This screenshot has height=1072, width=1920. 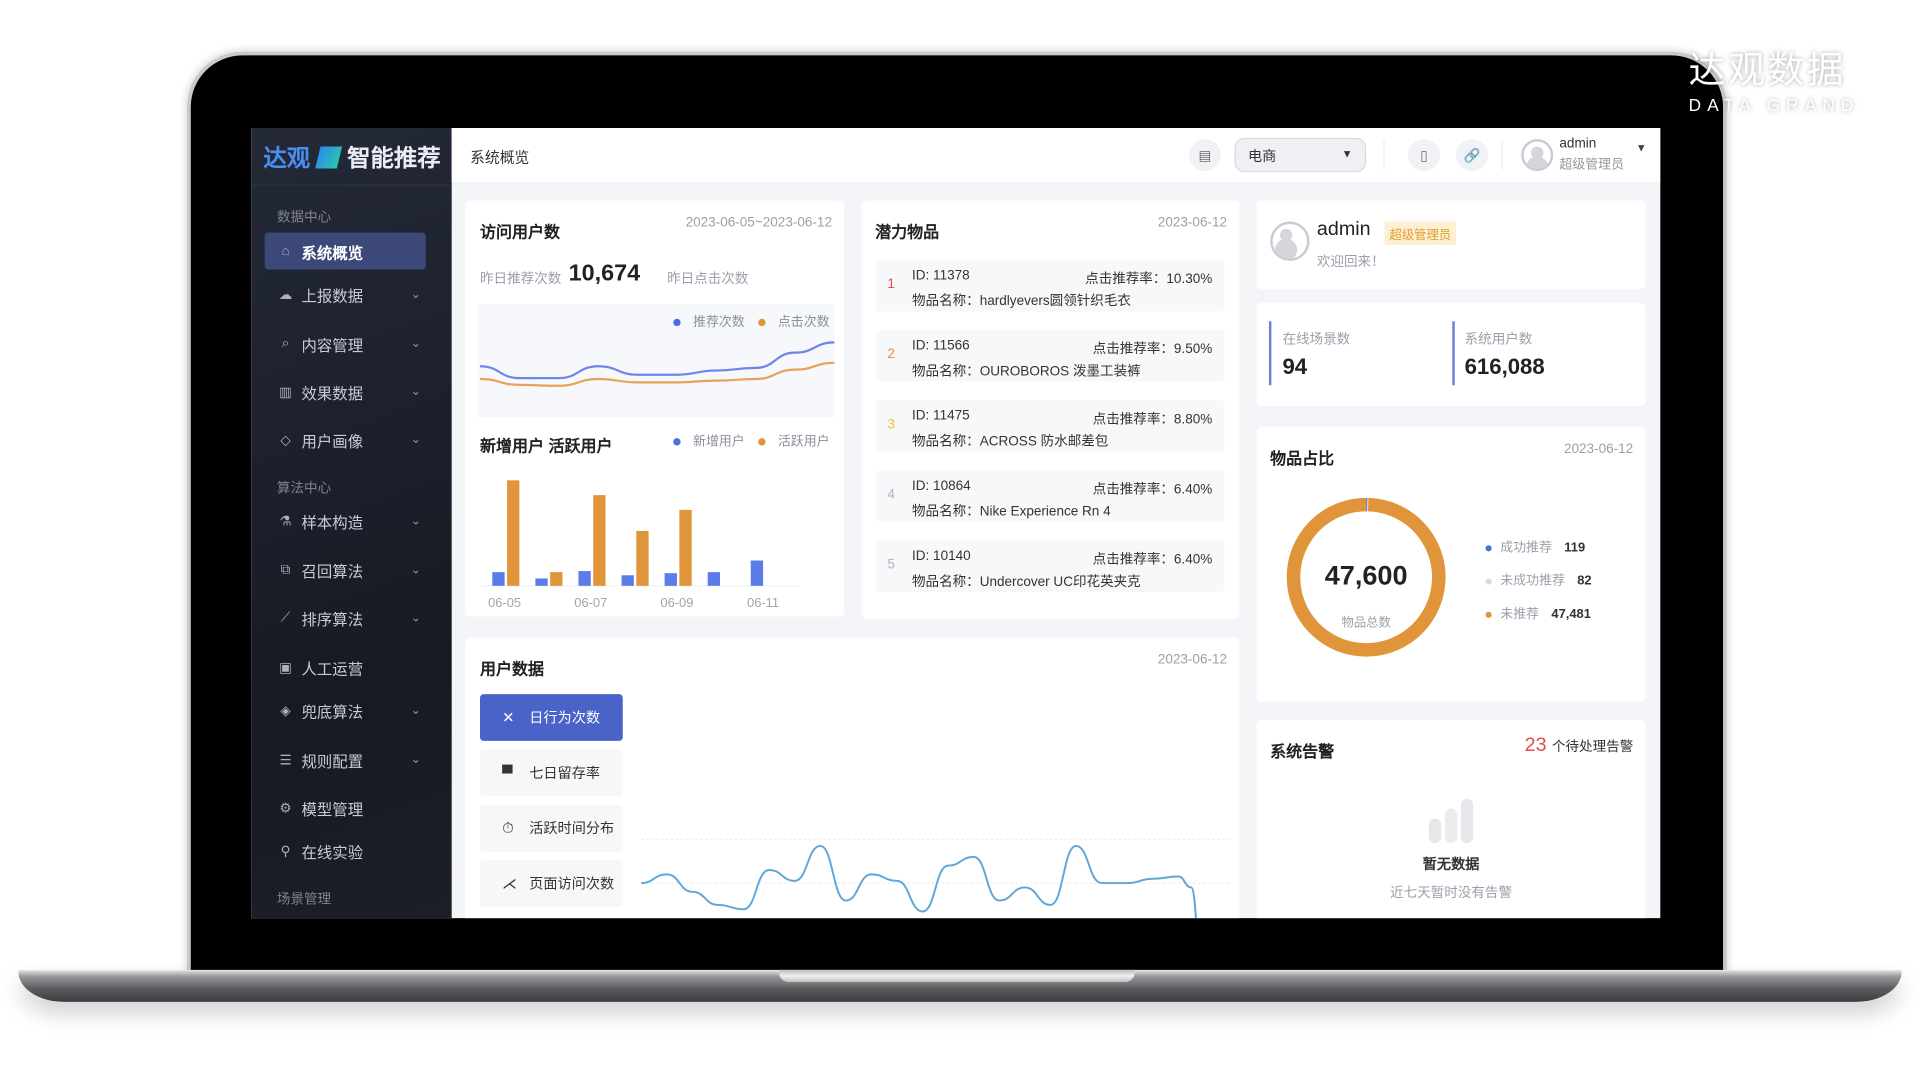 What do you see at coordinates (1424, 155) in the screenshot?
I see `file-icon: ▯` at bounding box center [1424, 155].